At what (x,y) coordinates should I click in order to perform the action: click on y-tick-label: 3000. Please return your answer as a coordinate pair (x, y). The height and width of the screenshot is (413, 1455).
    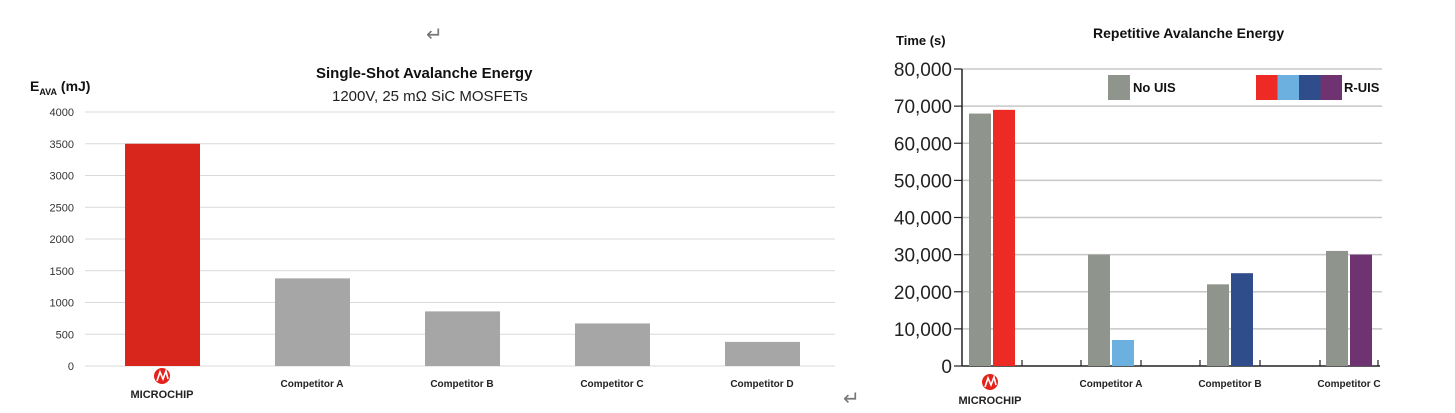
    Looking at the image, I should click on (62, 177).